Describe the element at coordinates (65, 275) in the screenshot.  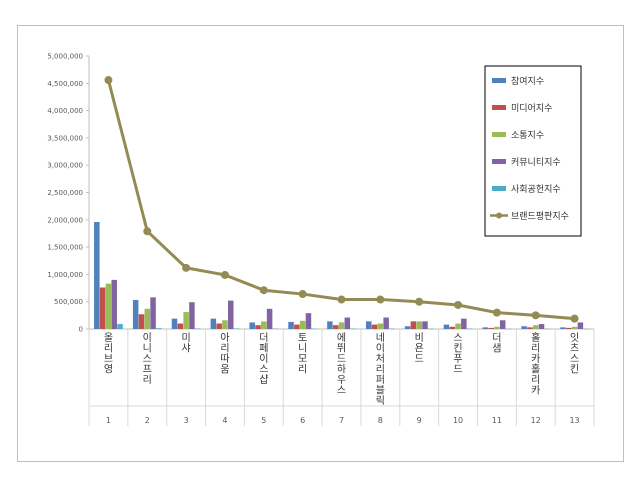
I see `y-tick-label: 1,000,000` at that location.